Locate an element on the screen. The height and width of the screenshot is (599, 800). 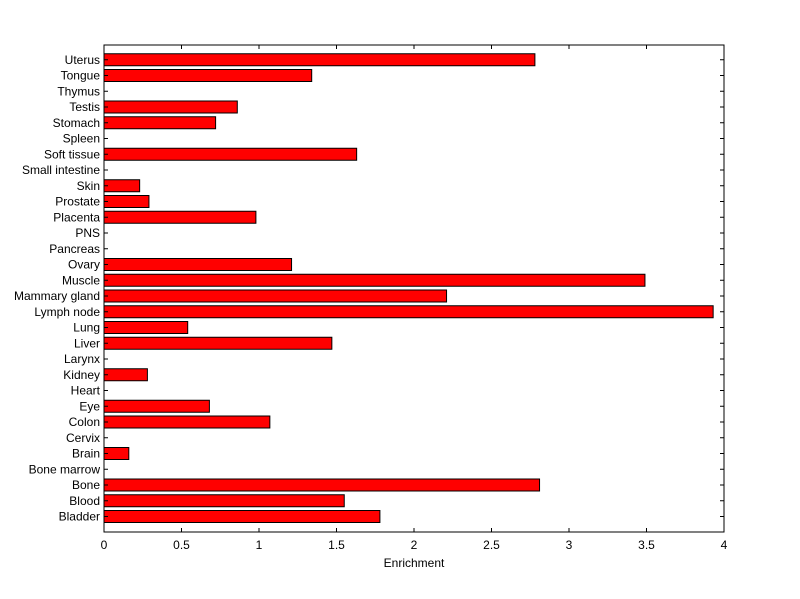
y-tick-label: Mammary gland is located at coordinates (57, 296).